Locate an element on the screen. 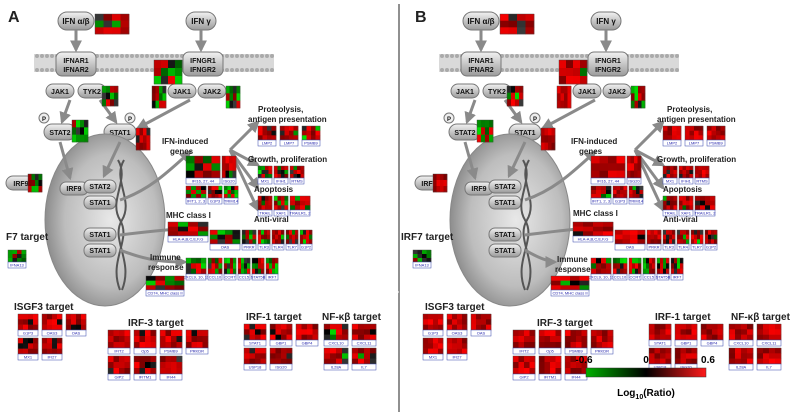 The width and height of the screenshot is (800, 416). gene-label: IL28A is located at coordinates (336, 367).